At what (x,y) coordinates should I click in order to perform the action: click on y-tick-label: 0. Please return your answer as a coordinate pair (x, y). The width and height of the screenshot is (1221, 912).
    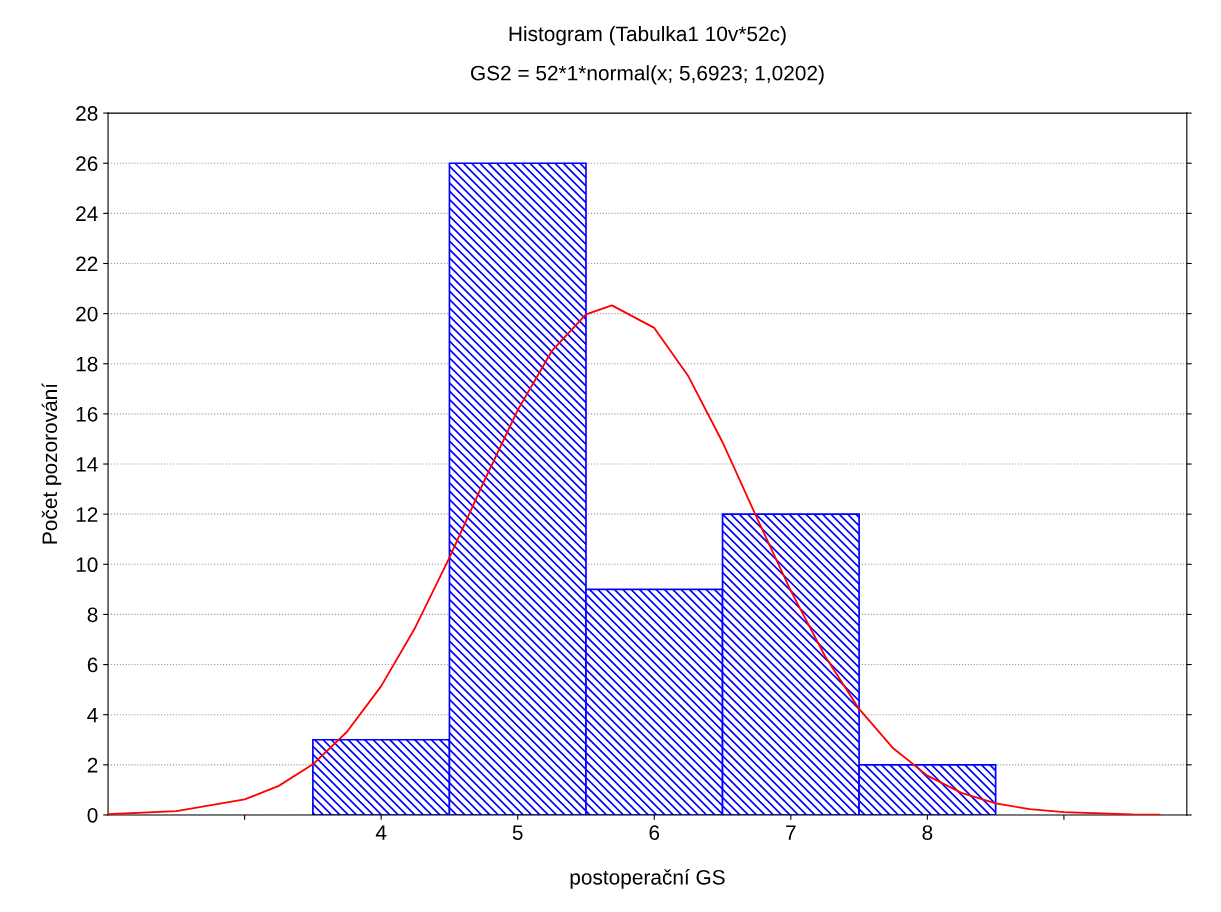
    Looking at the image, I should click on (92, 815).